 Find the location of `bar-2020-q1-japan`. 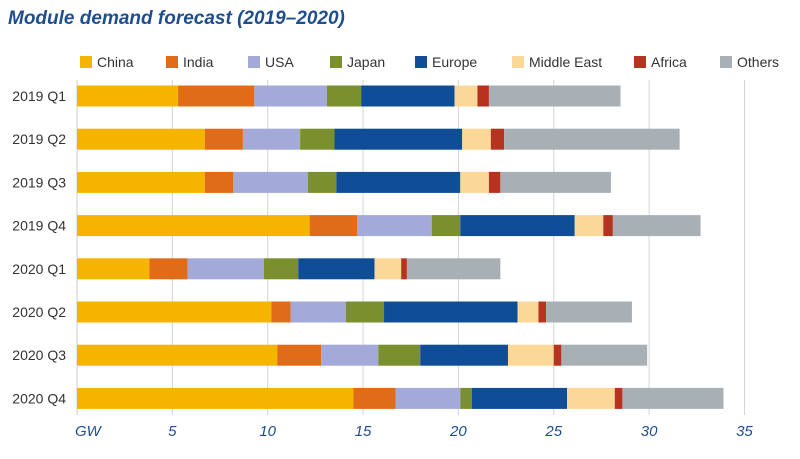

bar-2020-q1-japan is located at coordinates (281, 269).